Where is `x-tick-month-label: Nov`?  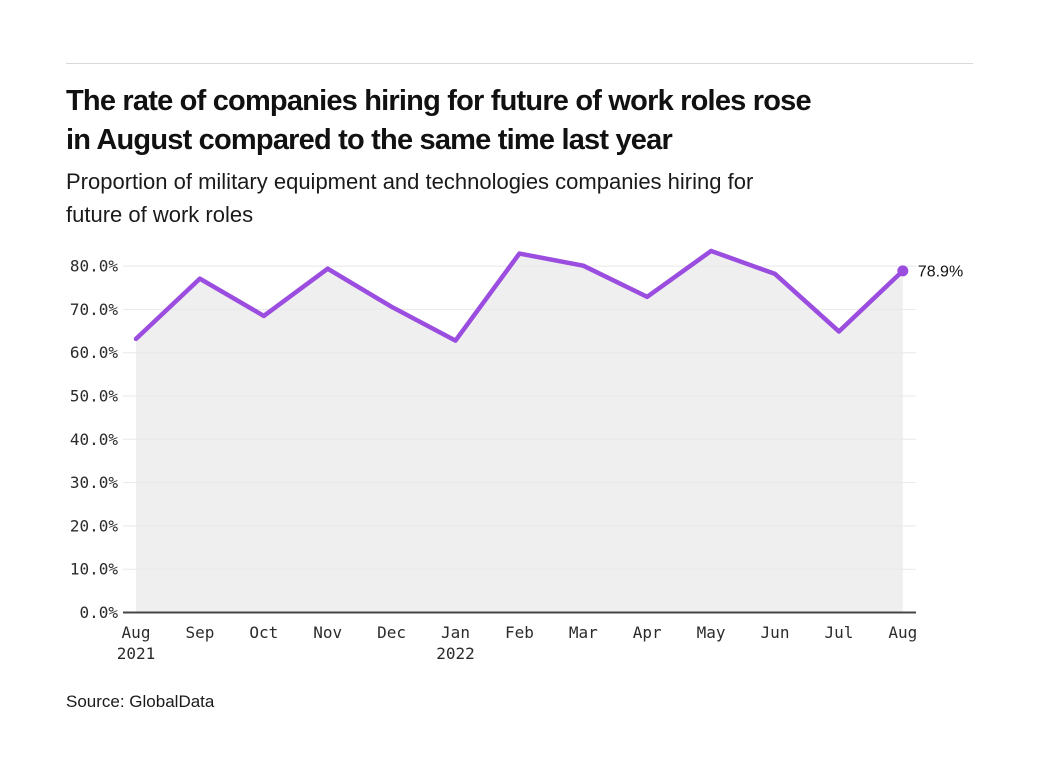 x-tick-month-label: Nov is located at coordinates (327, 632).